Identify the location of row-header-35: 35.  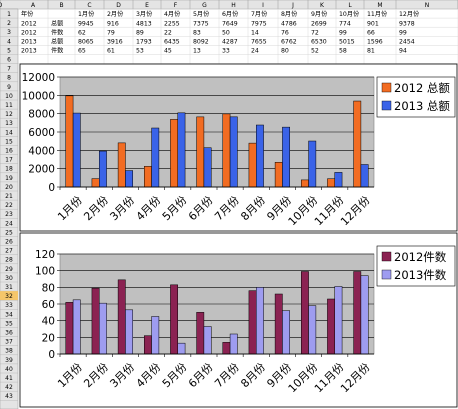
(9, 323).